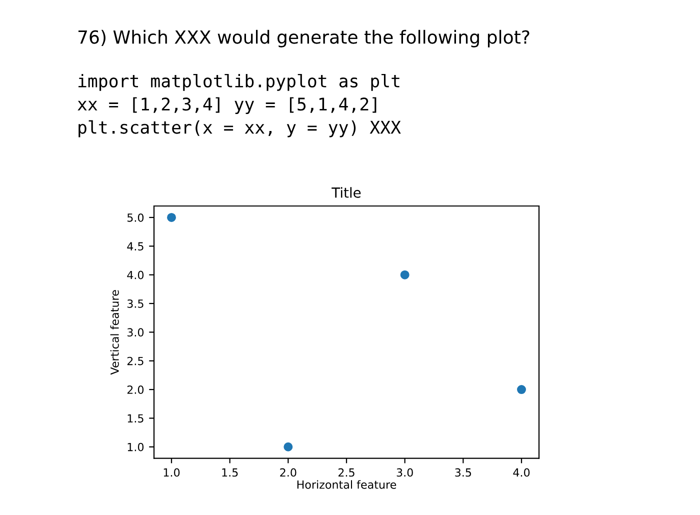 This screenshot has height=515, width=700. Describe the element at coordinates (463, 472) in the screenshot. I see `x-tick-label: 3.5` at that location.